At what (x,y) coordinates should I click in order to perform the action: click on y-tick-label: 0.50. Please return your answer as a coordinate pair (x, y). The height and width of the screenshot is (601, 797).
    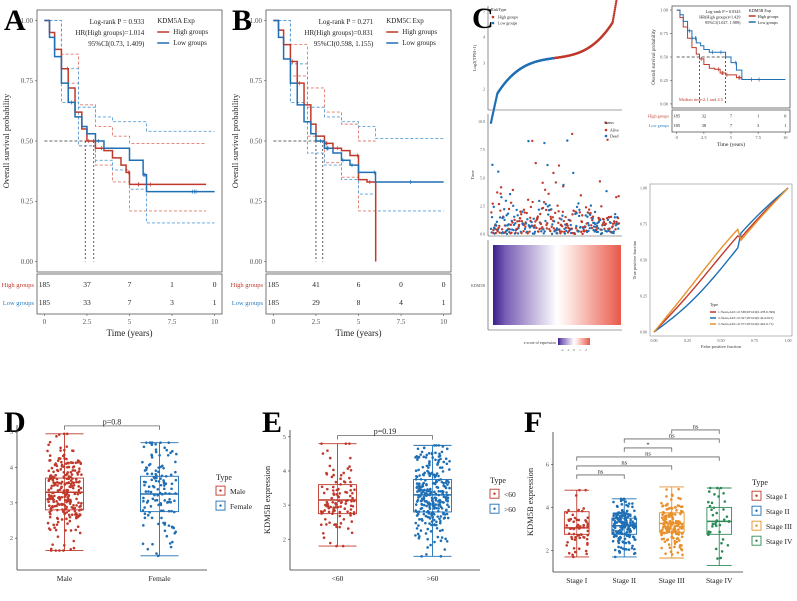
    Looking at the image, I should click on (256, 141).